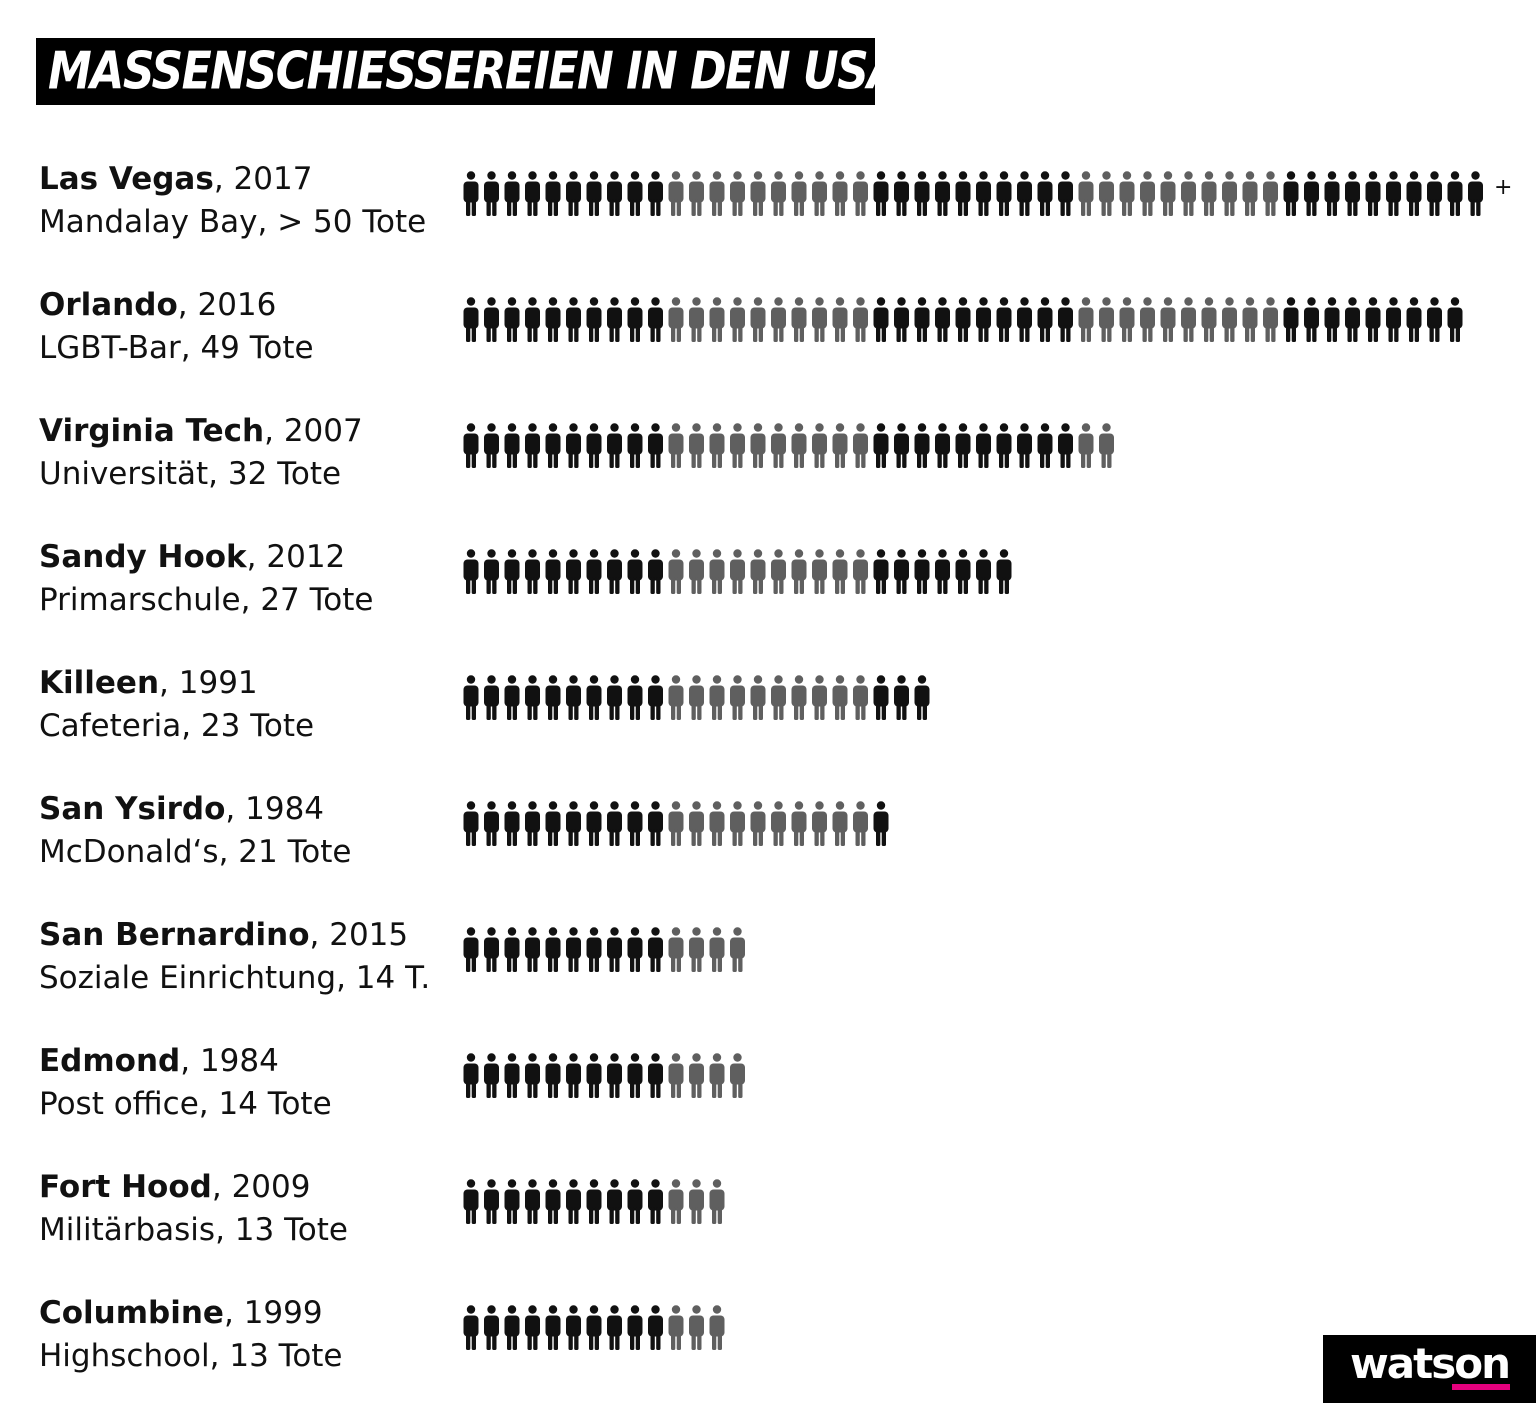 The height and width of the screenshot is (1403, 1536). Describe the element at coordinates (283, 1313) in the screenshot. I see `event-year: 1999` at that location.